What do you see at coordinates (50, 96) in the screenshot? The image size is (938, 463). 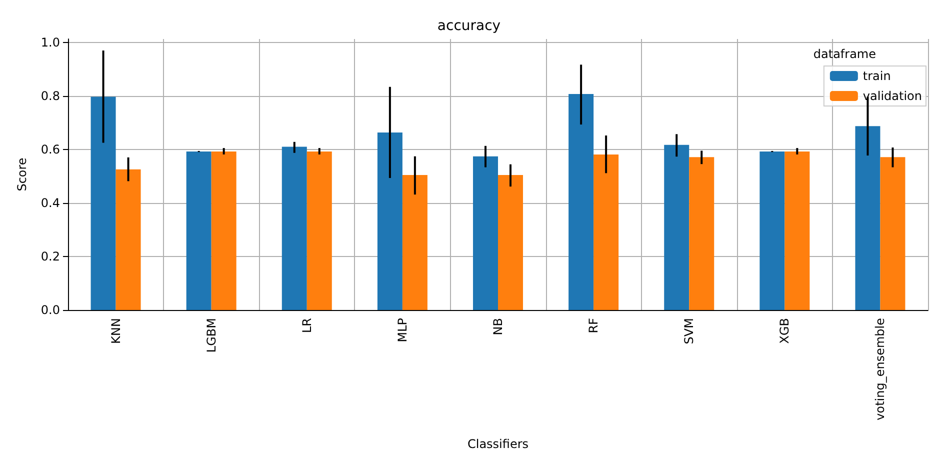 I see `y-tick-label: 0.8` at bounding box center [50, 96].